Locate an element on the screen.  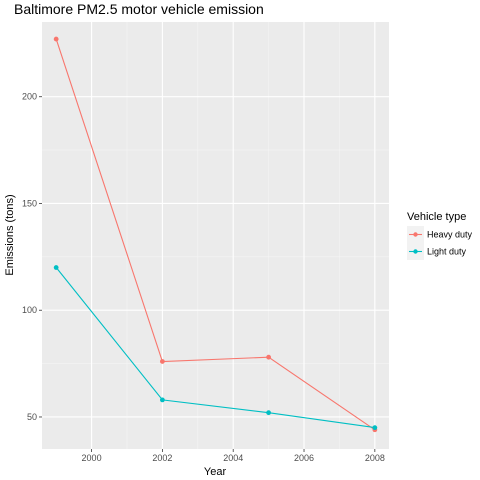
y-tick-label: 150 is located at coordinates (29, 203).